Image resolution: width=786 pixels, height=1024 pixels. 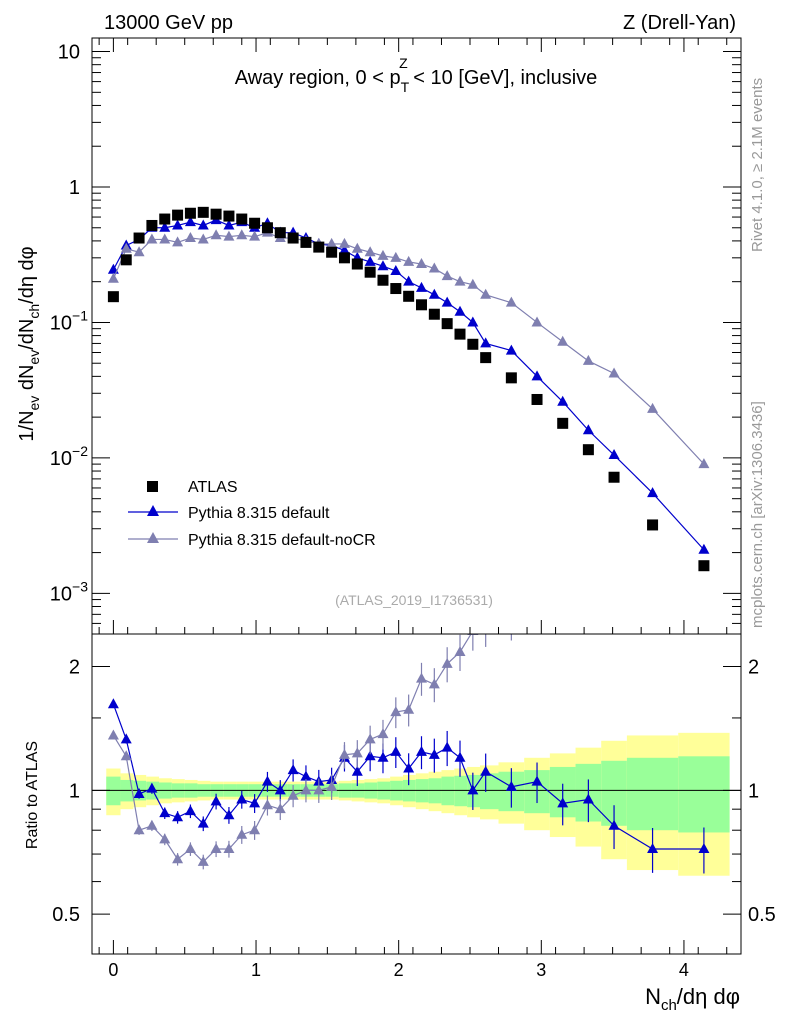 I want to click on ratio-y-tick-label-left: 1, so click(x=74, y=791).